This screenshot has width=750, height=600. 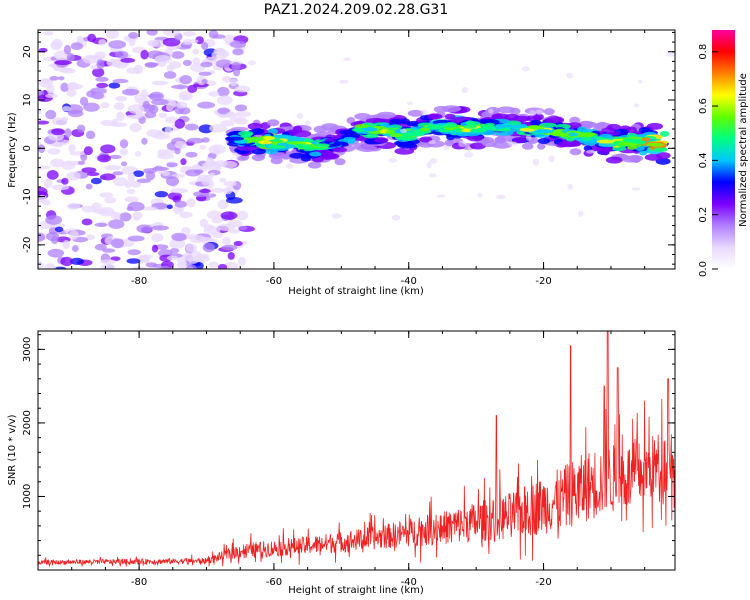 I want to click on colorbar-tick-label: 0.0, so click(x=703, y=269).